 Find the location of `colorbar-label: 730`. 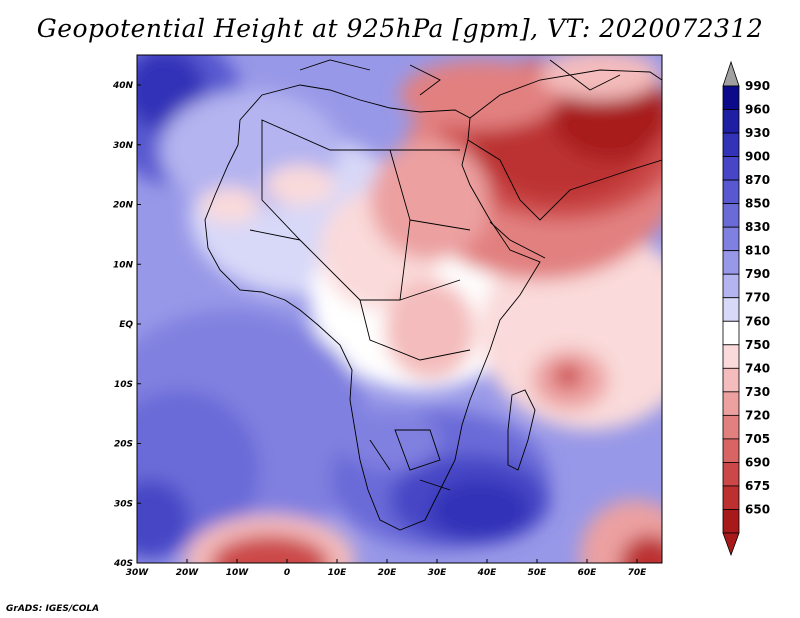

colorbar-label: 730 is located at coordinates (757, 392).